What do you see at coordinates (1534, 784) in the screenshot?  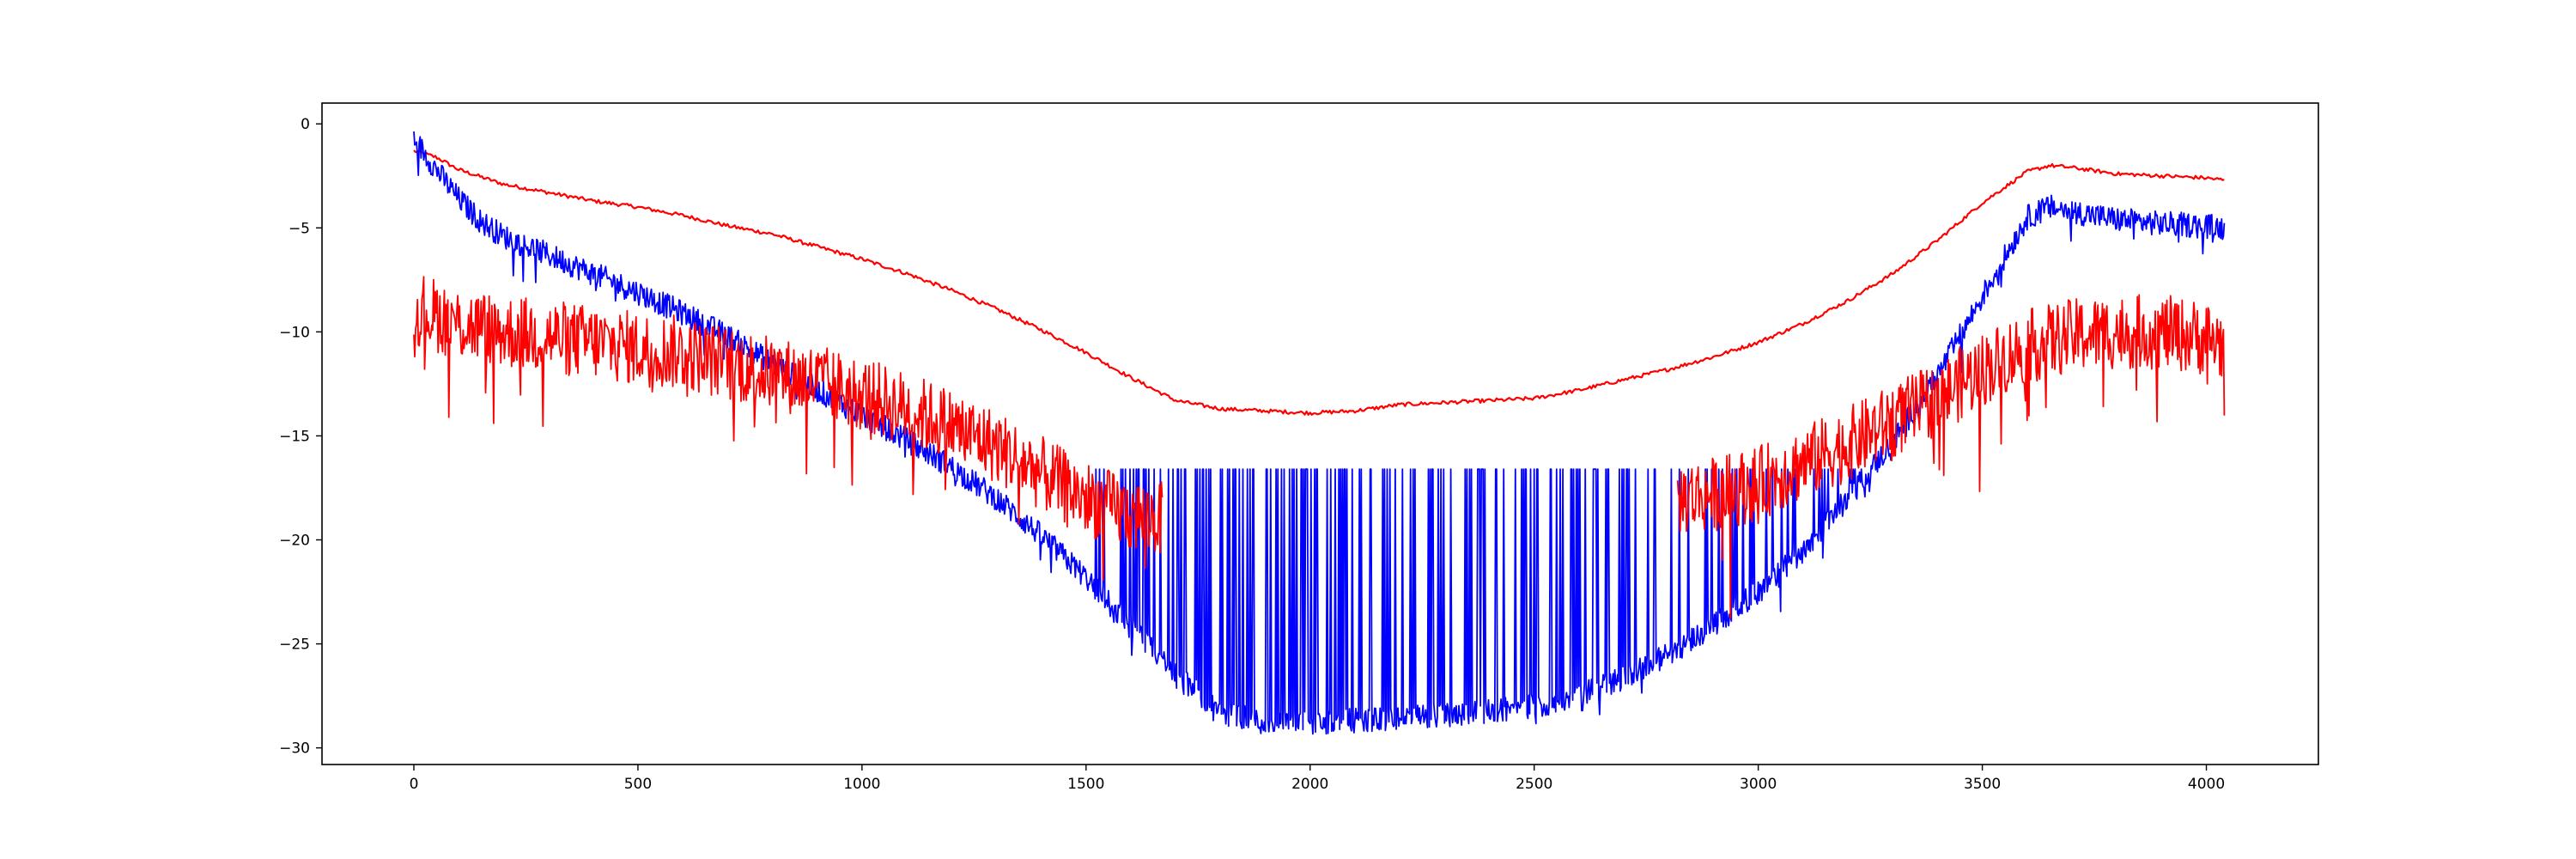 I see `x-tick-label: 2500` at bounding box center [1534, 784].